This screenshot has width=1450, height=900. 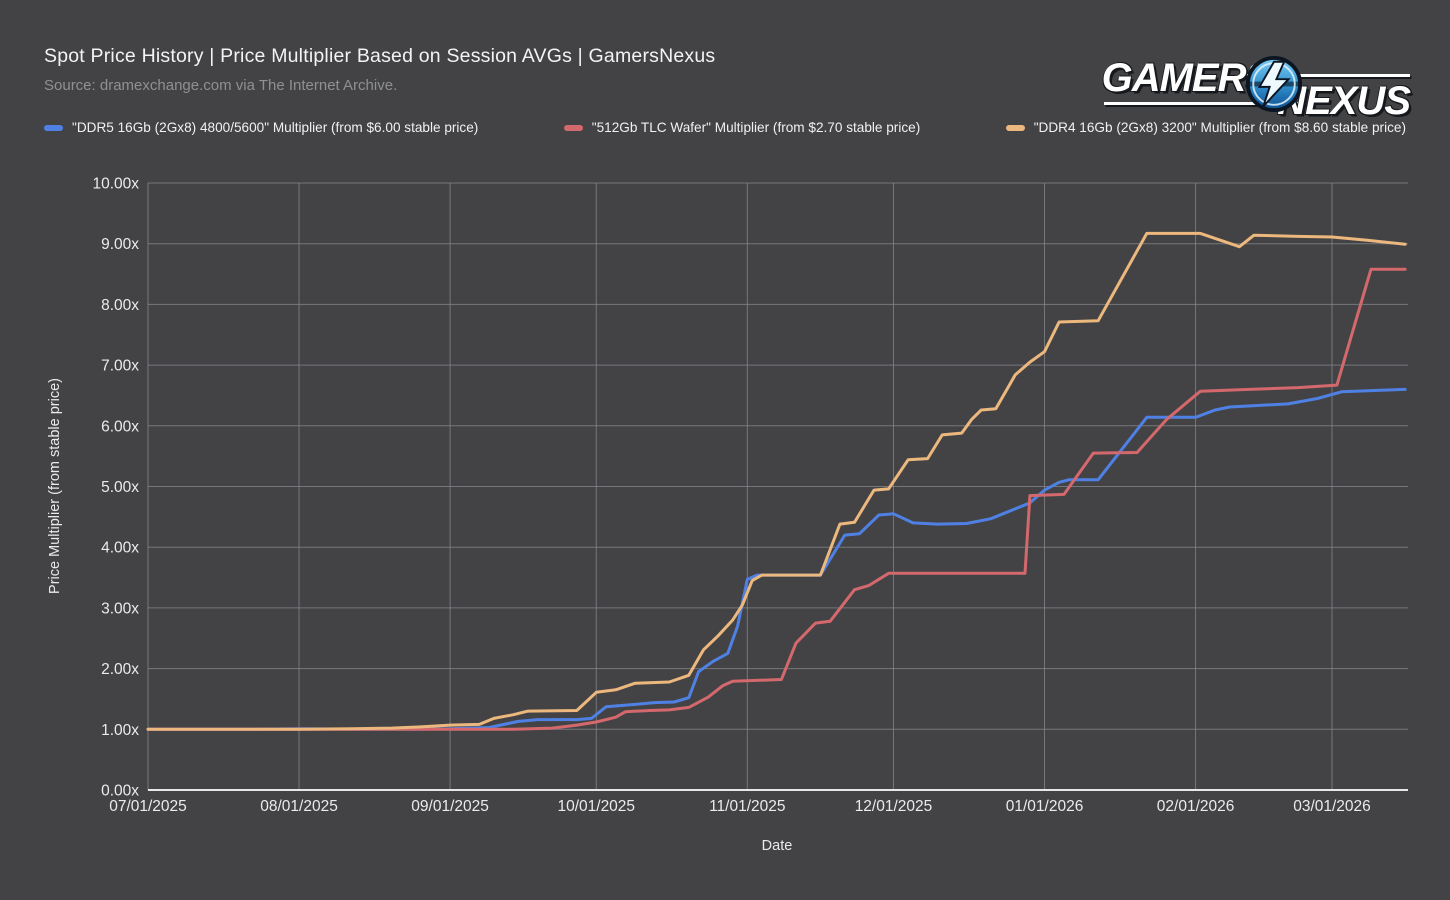 I want to click on y-tick-label: 3.00x, so click(x=120, y=608).